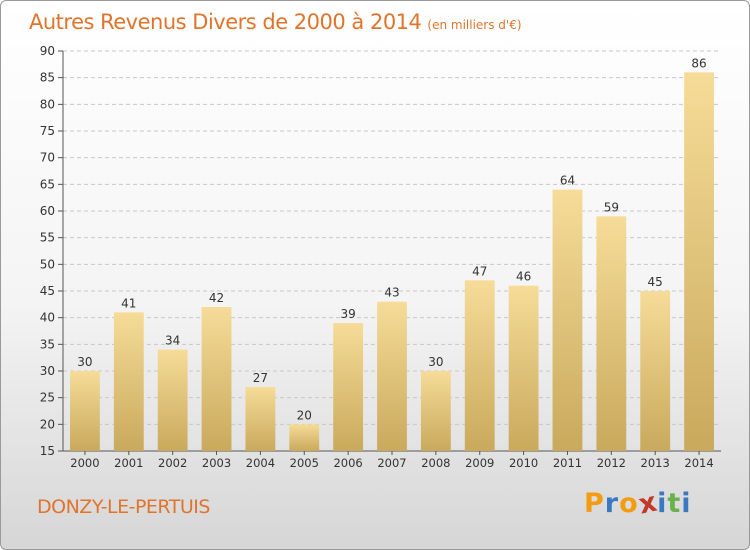 The height and width of the screenshot is (550, 750). I want to click on x-tick-label: 2012, so click(611, 463).